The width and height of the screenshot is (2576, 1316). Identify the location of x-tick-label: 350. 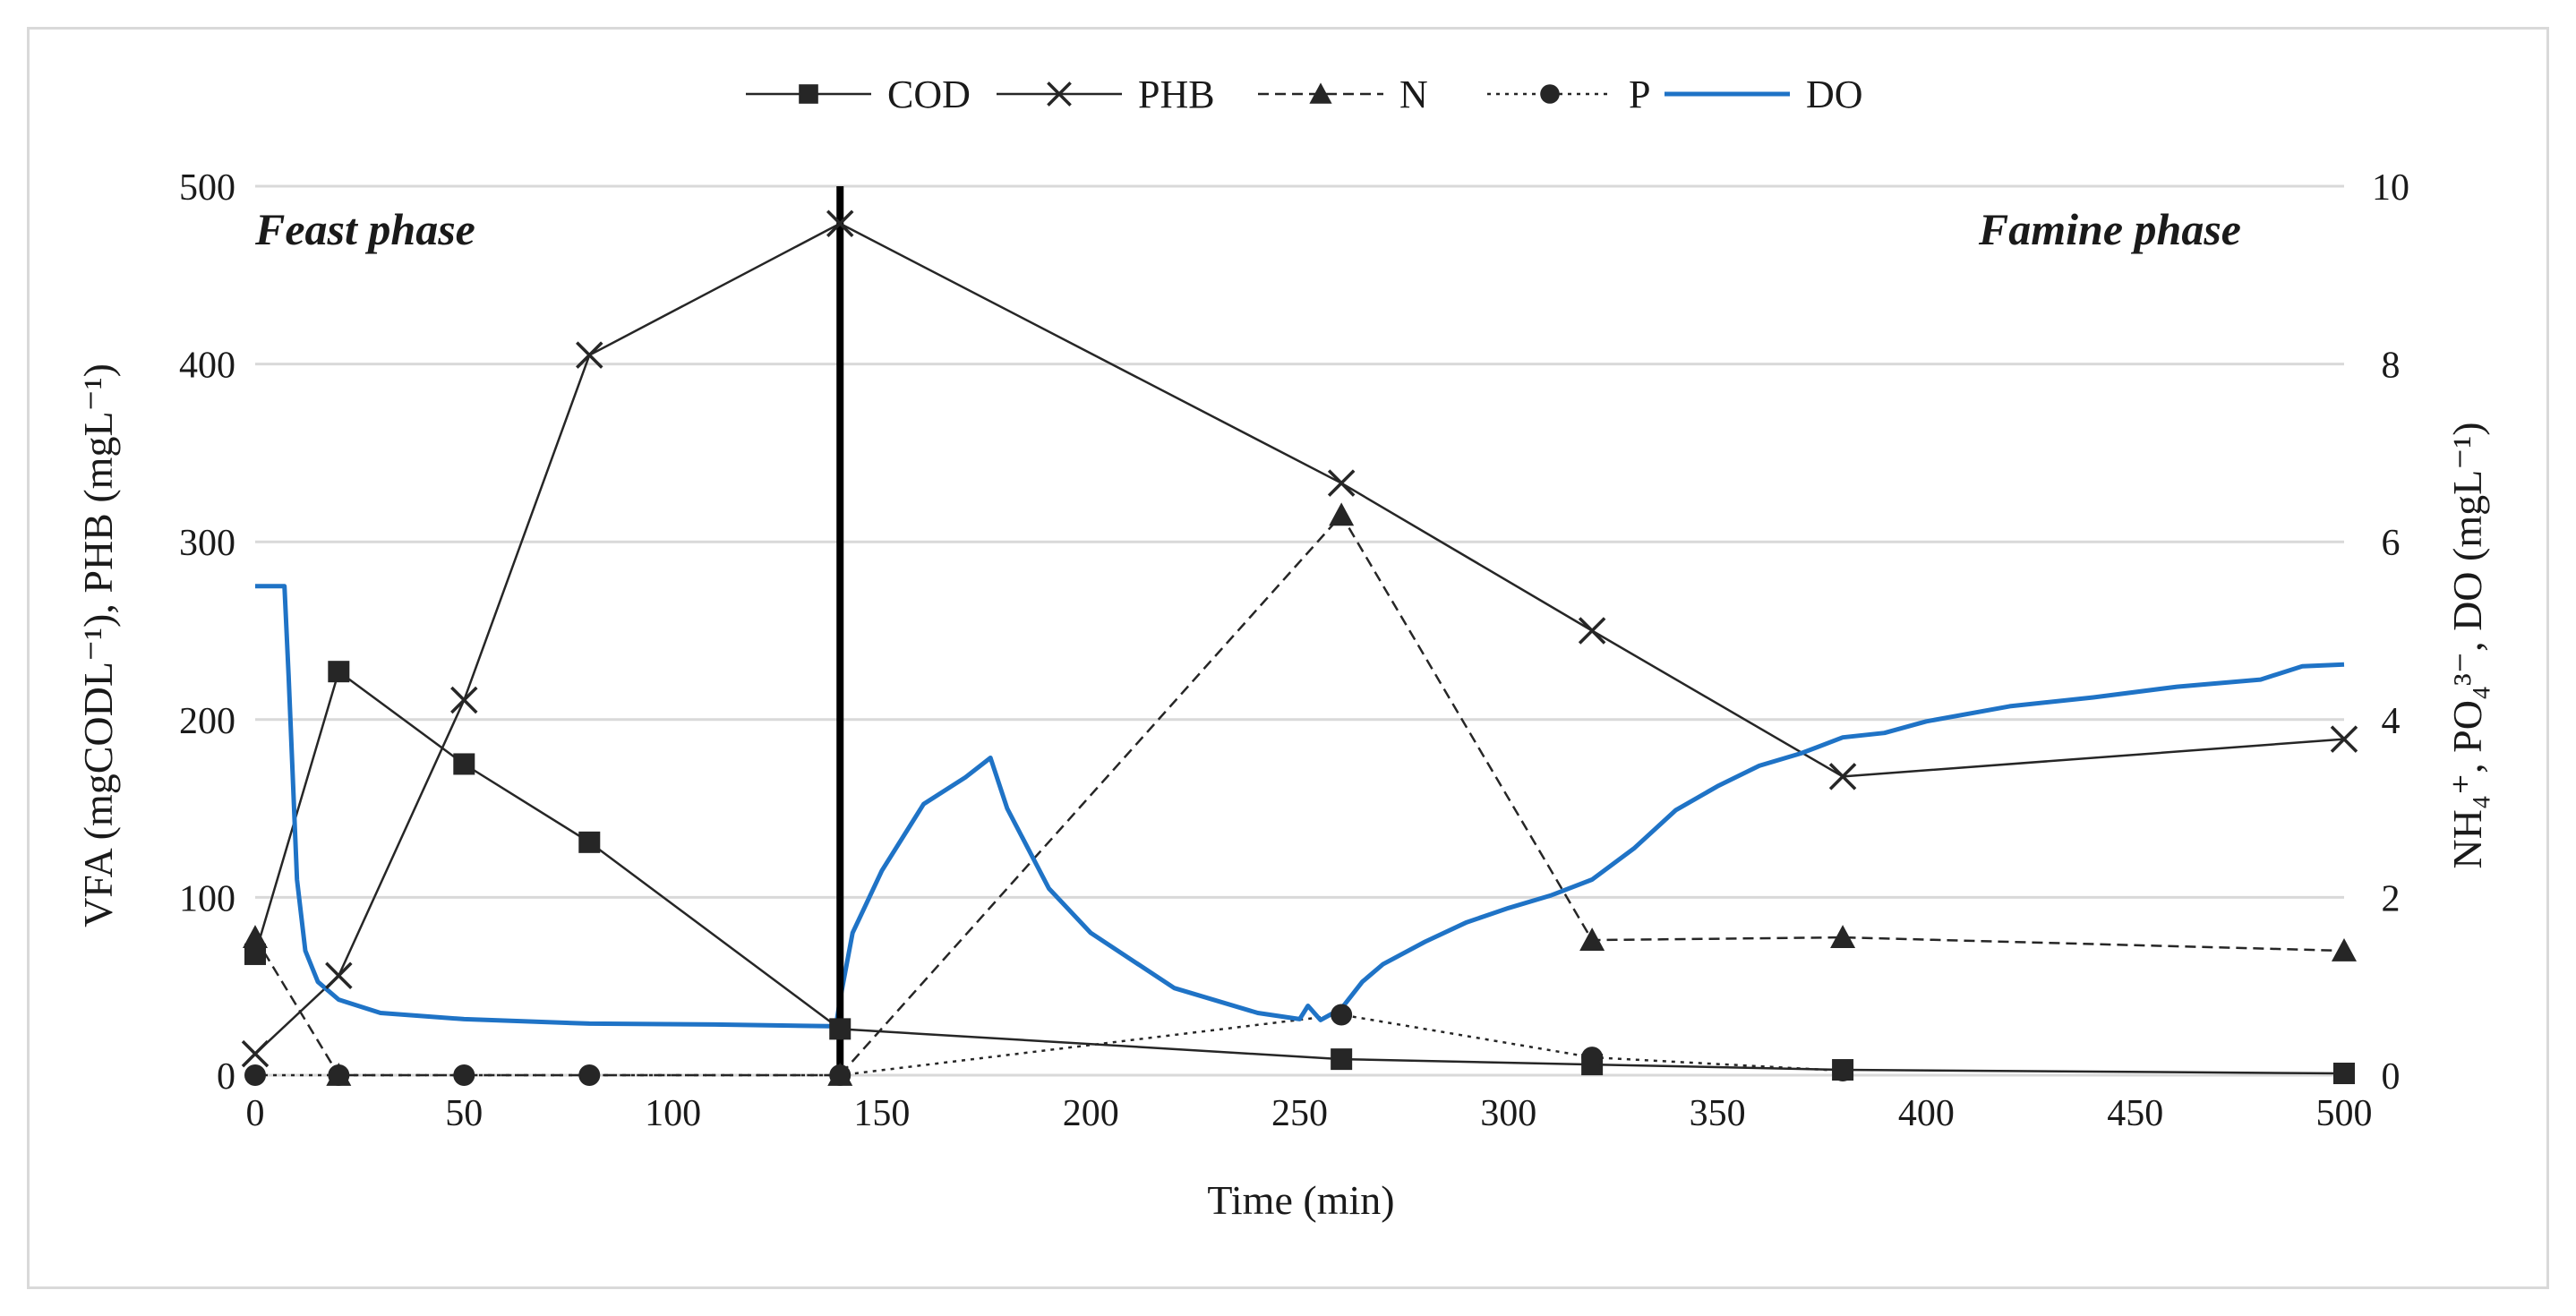
(1718, 1113).